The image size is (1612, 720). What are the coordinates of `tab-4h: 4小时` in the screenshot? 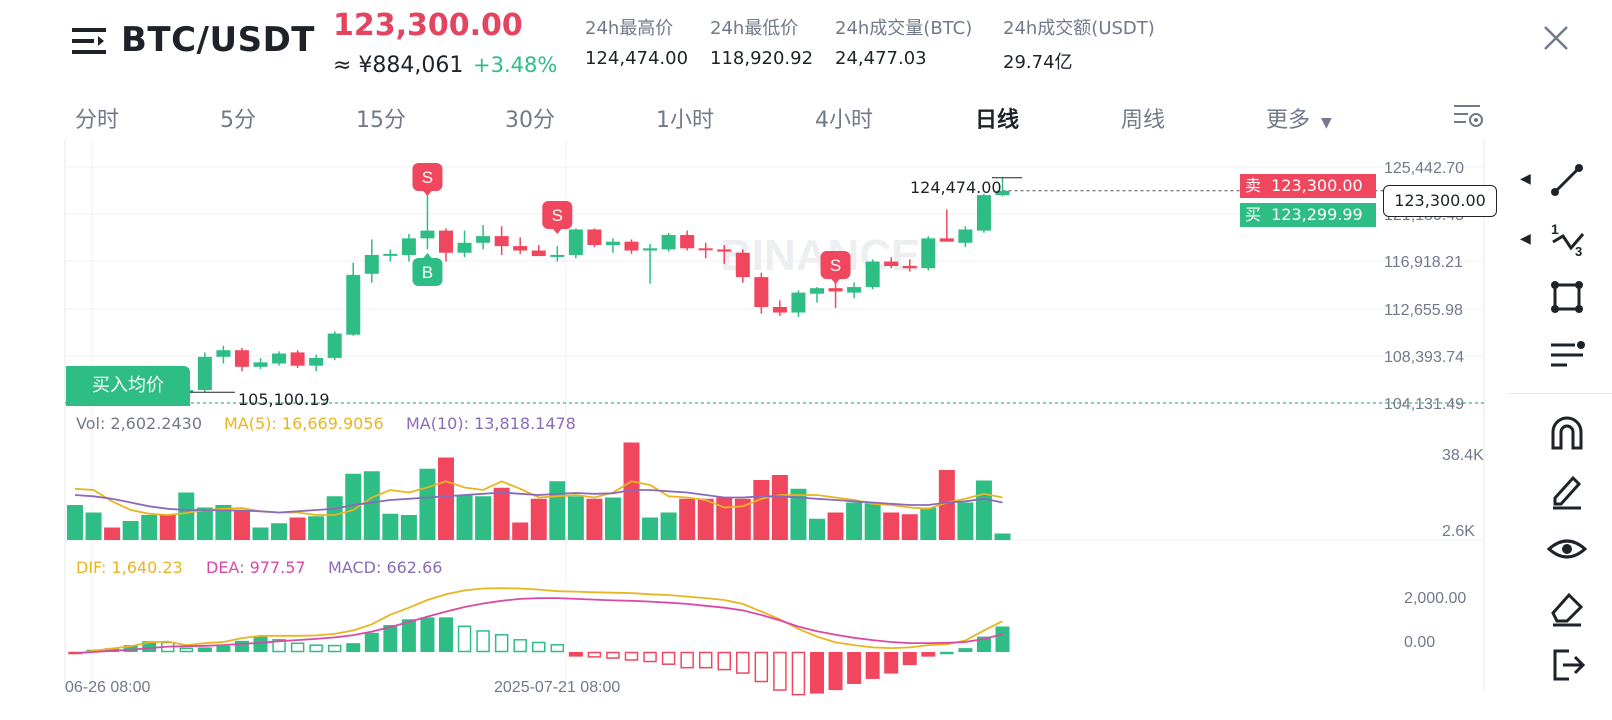 It's located at (844, 120).